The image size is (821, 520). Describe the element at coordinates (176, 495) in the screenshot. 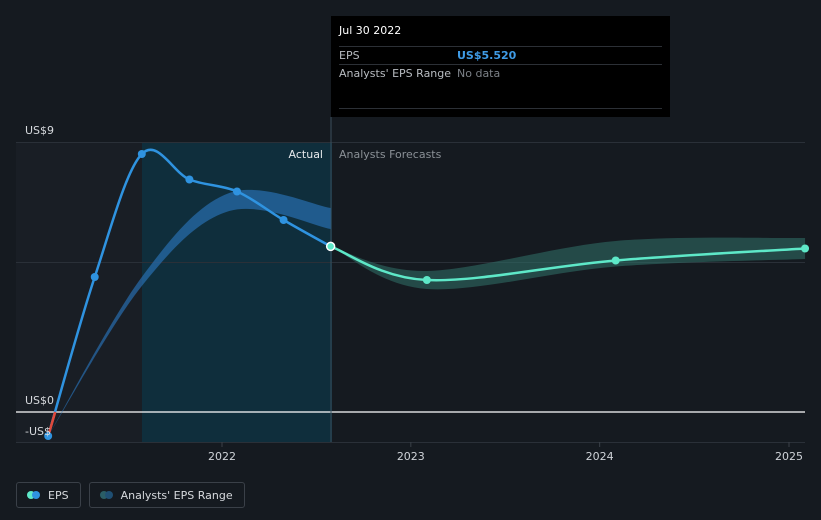

I see `legend-range-label: Analysts' EPS Range` at that location.